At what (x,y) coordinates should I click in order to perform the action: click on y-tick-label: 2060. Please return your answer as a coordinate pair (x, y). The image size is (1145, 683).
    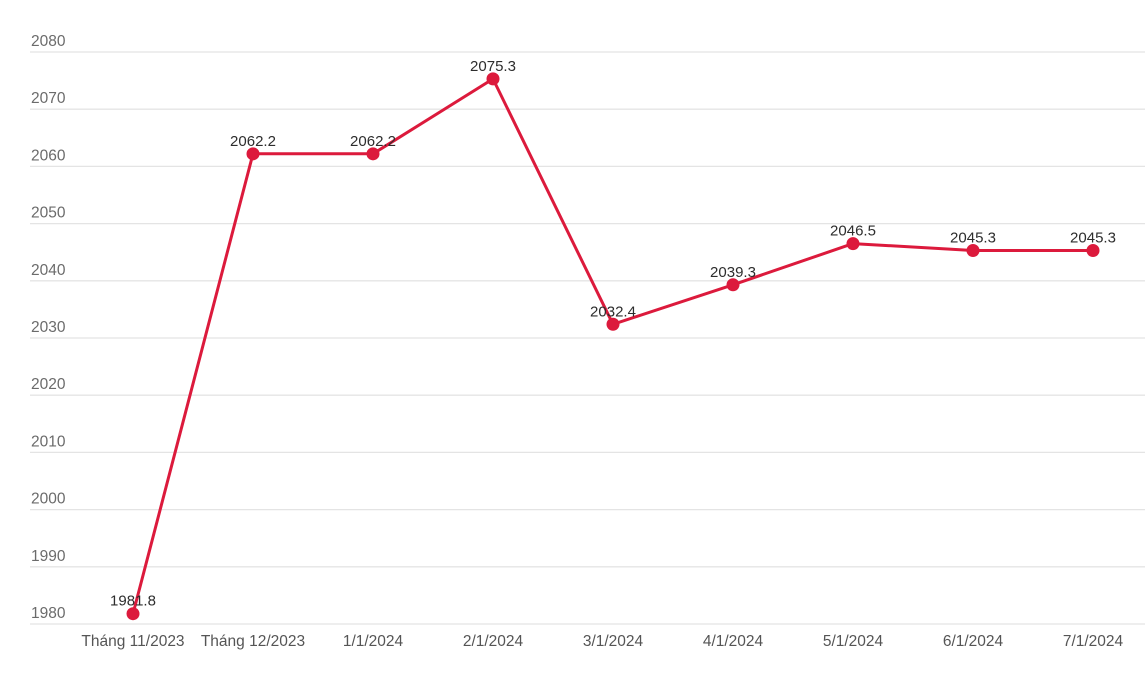
    Looking at the image, I should click on (48, 155).